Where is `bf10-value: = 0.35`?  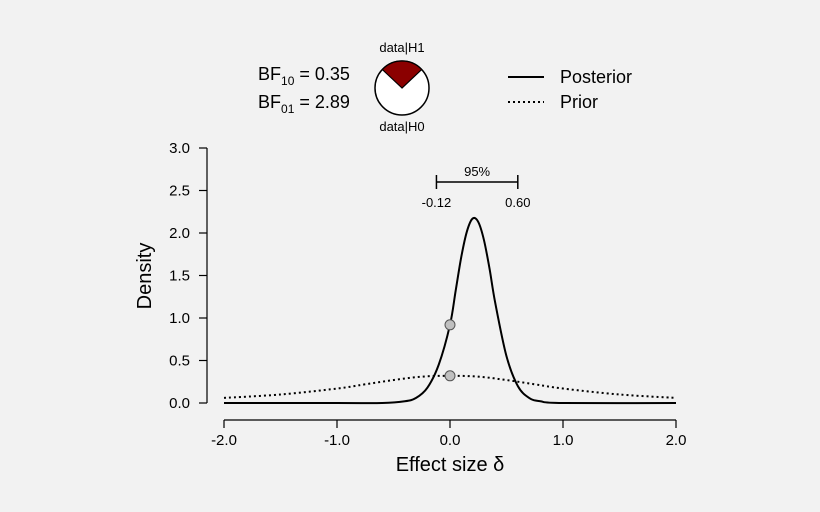 bf10-value: = 0.35 is located at coordinates (322, 74).